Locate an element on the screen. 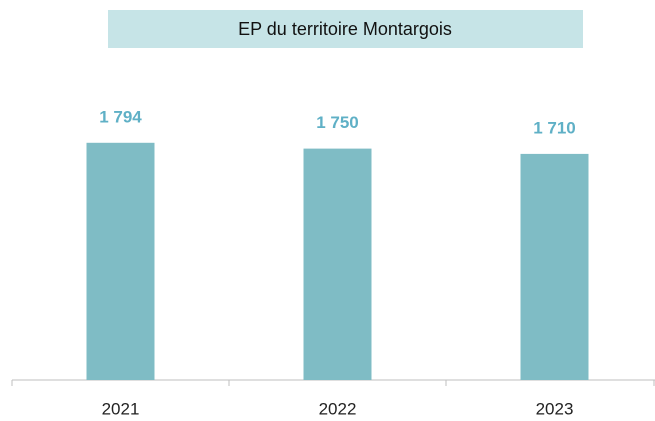 This screenshot has height=421, width=655. value-label: 1 794 is located at coordinates (120, 116).